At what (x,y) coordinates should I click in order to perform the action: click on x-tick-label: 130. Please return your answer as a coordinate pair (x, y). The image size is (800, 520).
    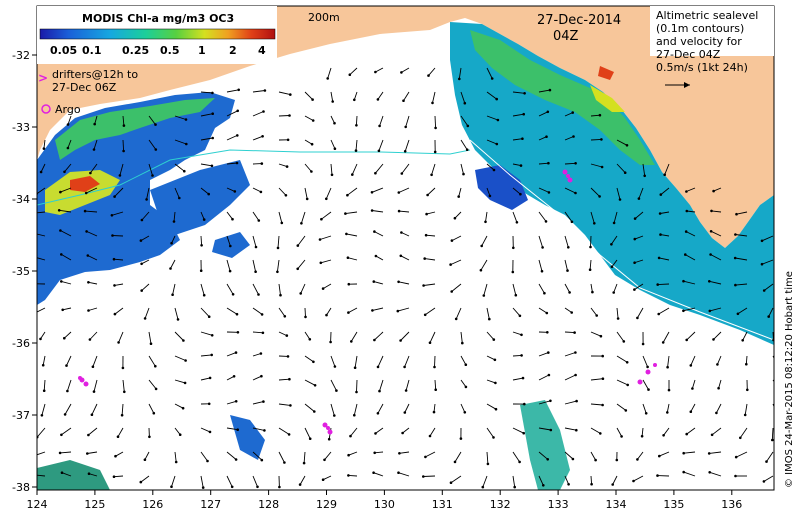
    Looking at the image, I should click on (384, 504).